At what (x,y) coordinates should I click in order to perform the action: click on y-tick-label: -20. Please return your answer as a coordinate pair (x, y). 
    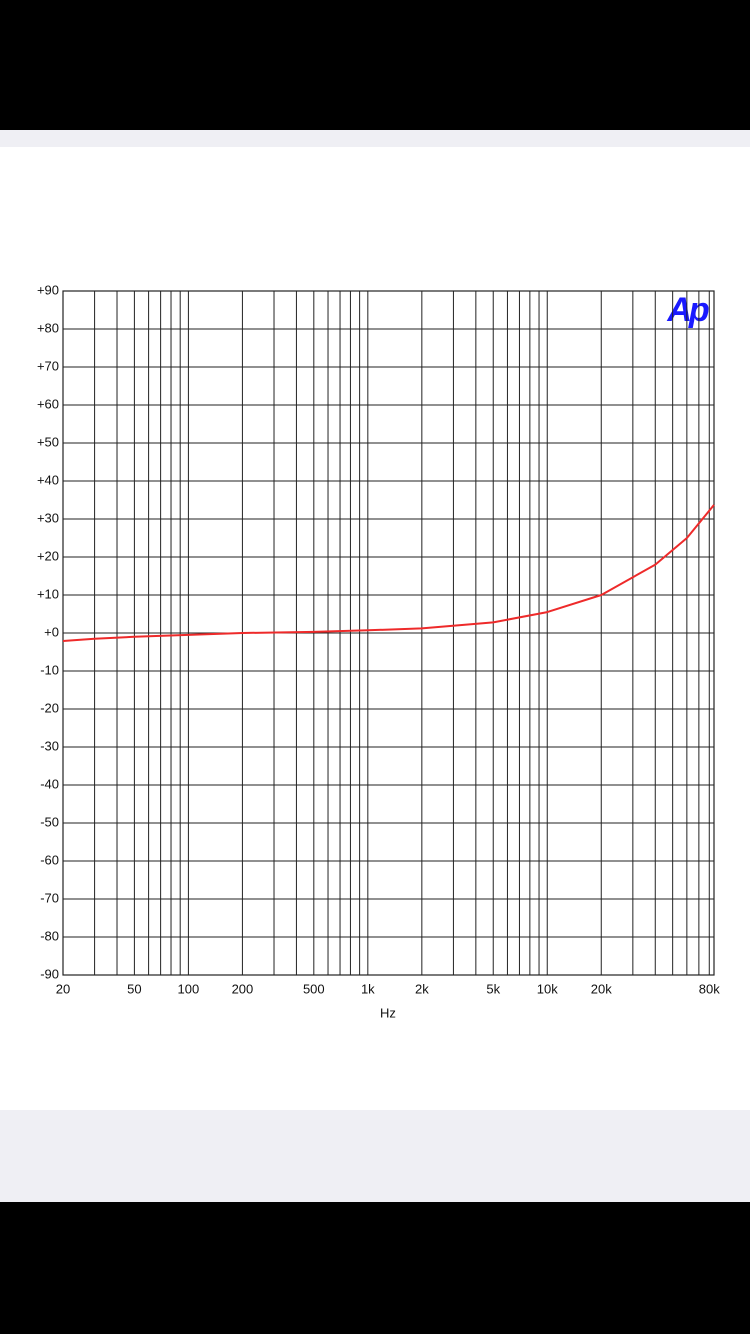
    Looking at the image, I should click on (49, 707).